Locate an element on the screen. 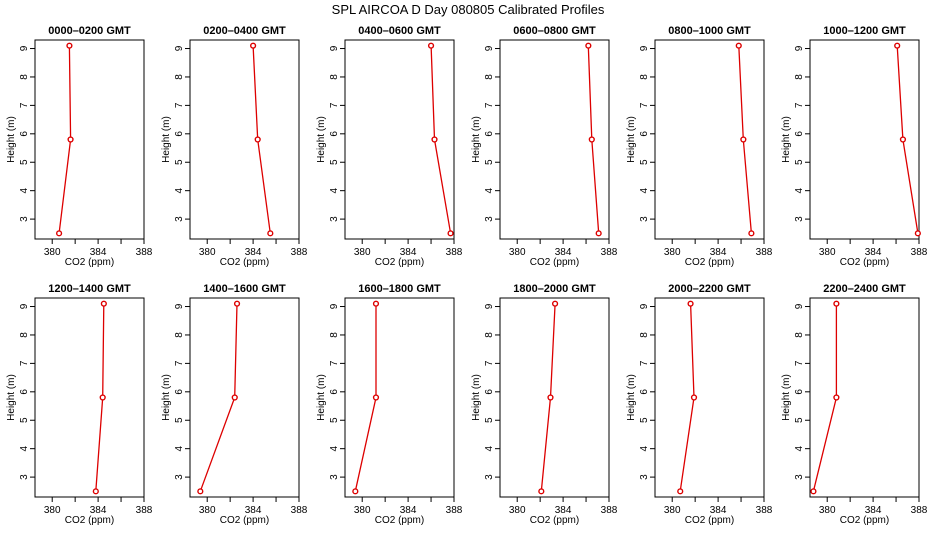 This screenshot has width=936, height=540. panel-title: 2200–2400 GMT is located at coordinates (864, 289).